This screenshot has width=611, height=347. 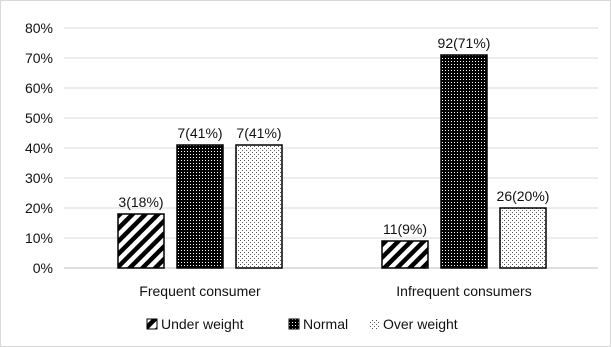 I want to click on legend-label: Under weight, so click(x=202, y=324).